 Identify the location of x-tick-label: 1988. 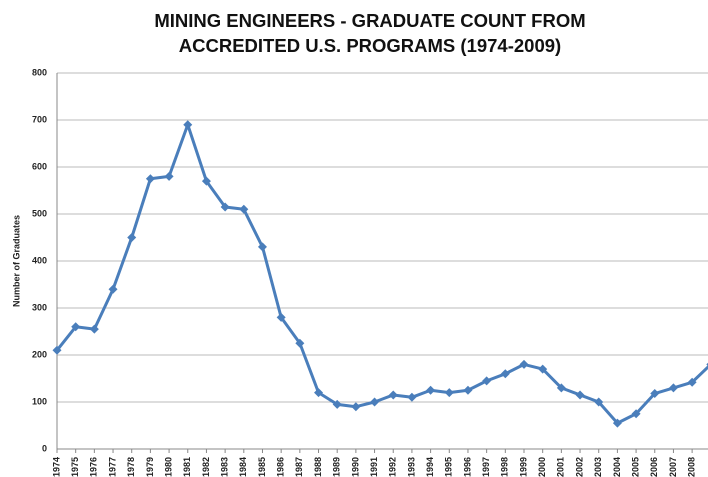
(318, 467).